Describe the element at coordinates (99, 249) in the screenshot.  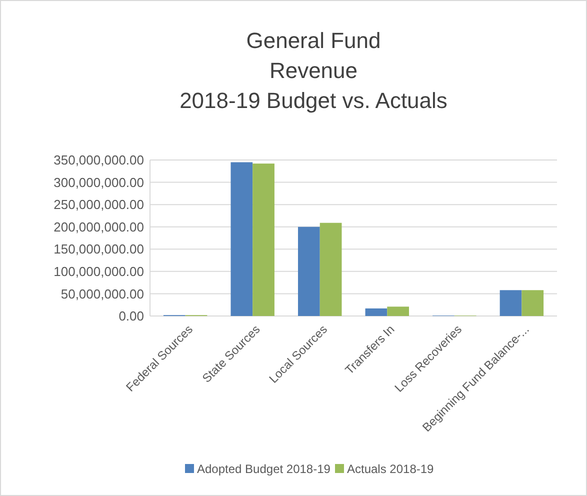
I see `y-tick-label: 150,000,000.00` at that location.